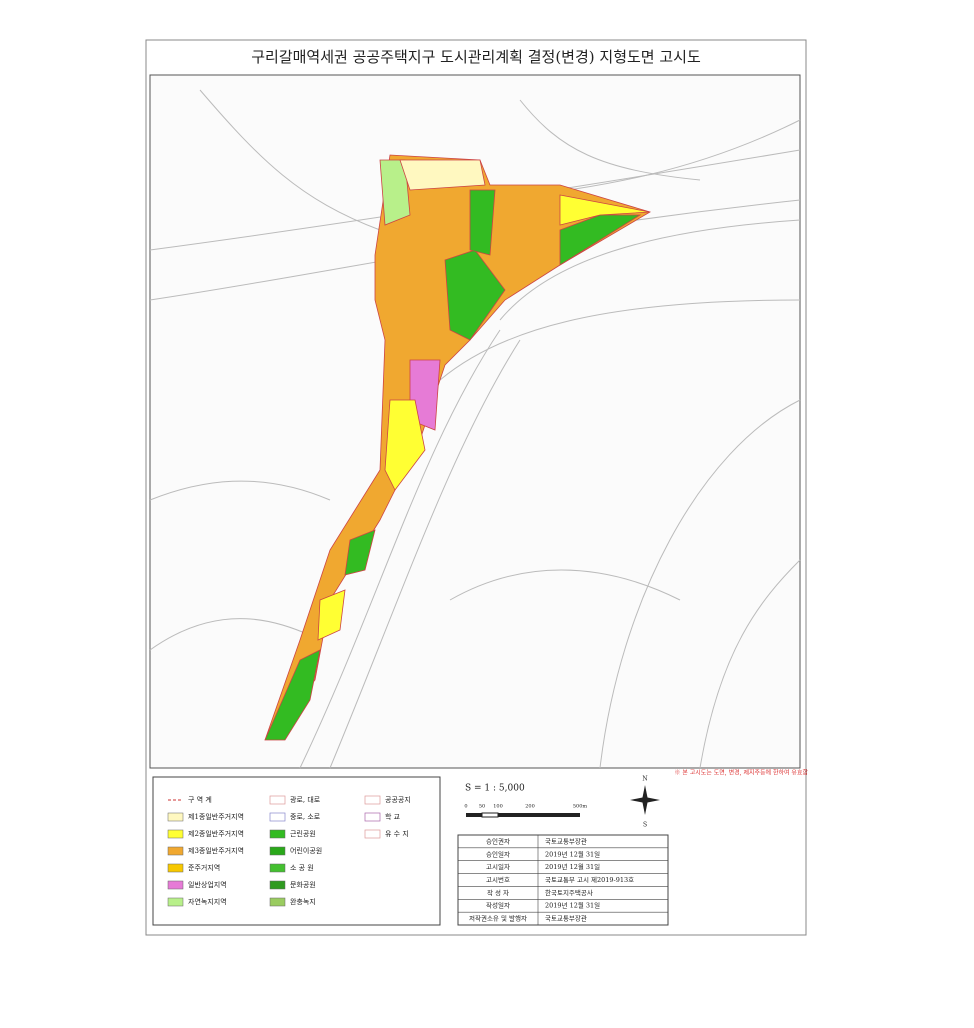  Describe the element at coordinates (216, 850) in the screenshot. I see `legend-label: 제3종일반주거지역` at that location.